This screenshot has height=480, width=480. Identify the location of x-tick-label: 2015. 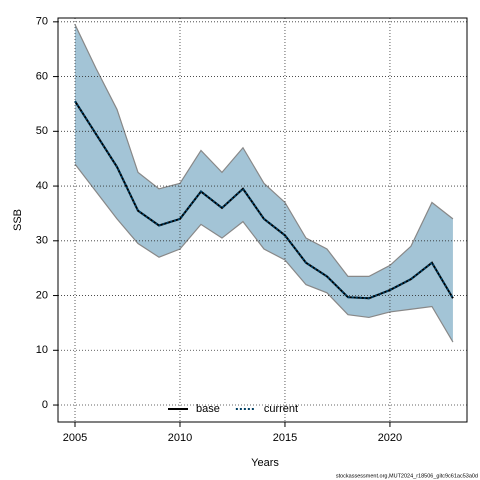
(285, 438).